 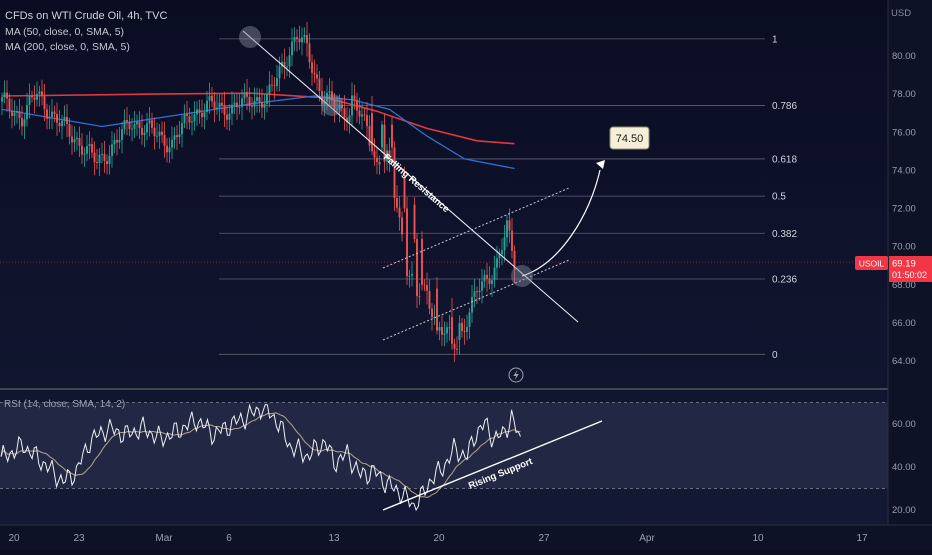 I want to click on projection-arrowhead, so click(x=600, y=164).